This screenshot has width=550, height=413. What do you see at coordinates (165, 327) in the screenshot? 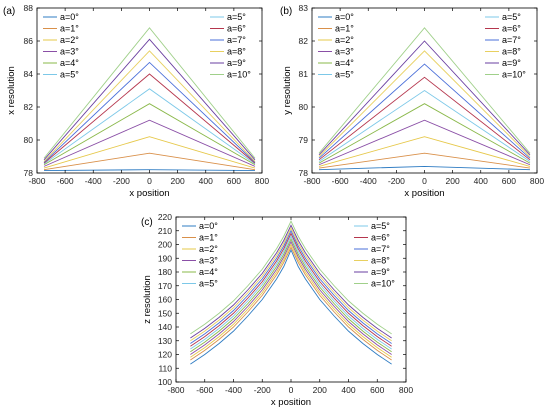
I see `y-tick-label: 140` at bounding box center [165, 327].